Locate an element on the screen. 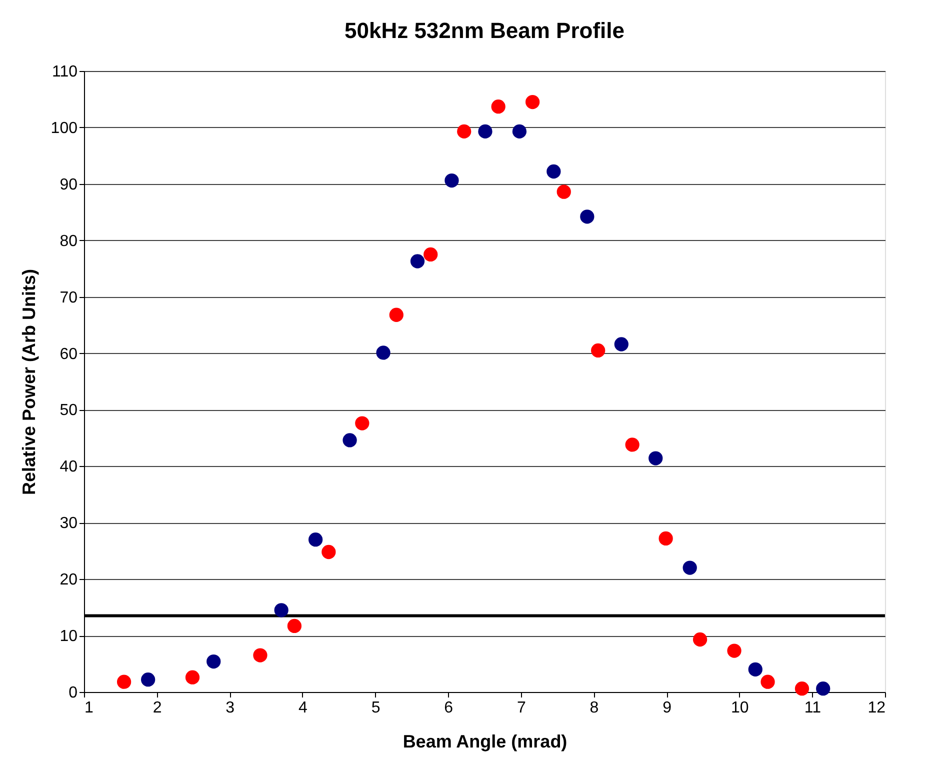 This screenshot has height=771, width=937. x-tick-label: 10 is located at coordinates (739, 708).